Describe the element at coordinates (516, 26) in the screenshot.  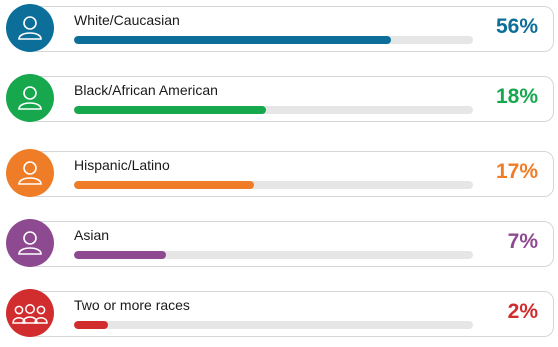
I see `value-label: 56%` at that location.